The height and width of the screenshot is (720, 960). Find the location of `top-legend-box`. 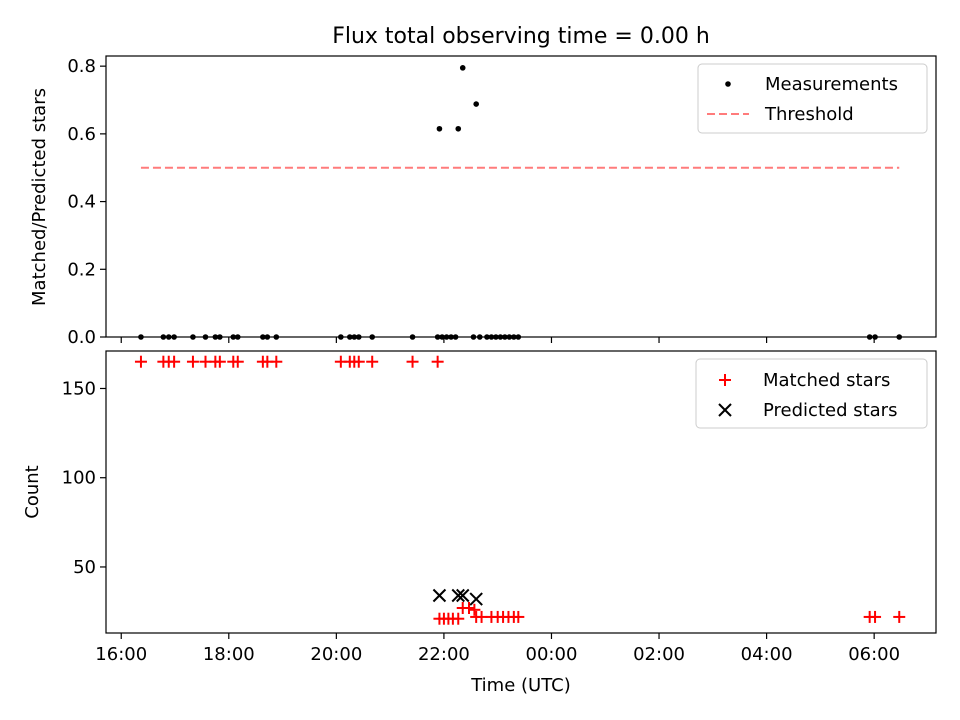

top-legend-box is located at coordinates (812, 98).